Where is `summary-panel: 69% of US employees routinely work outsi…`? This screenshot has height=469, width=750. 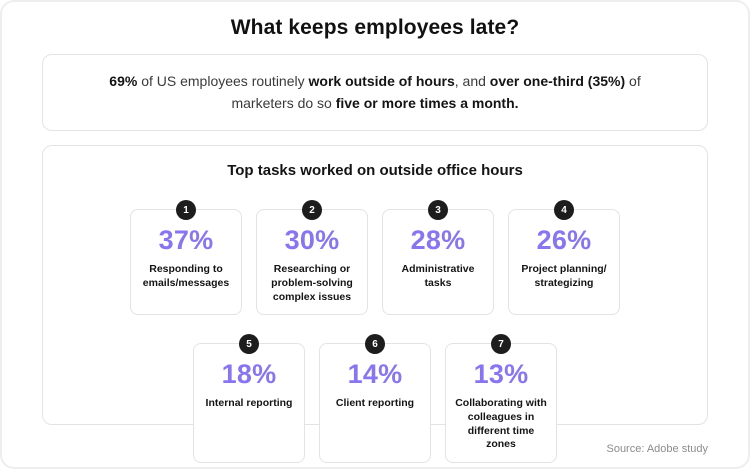
summary-panel: 69% of US employees routinely work outsi… is located at coordinates (375, 93).